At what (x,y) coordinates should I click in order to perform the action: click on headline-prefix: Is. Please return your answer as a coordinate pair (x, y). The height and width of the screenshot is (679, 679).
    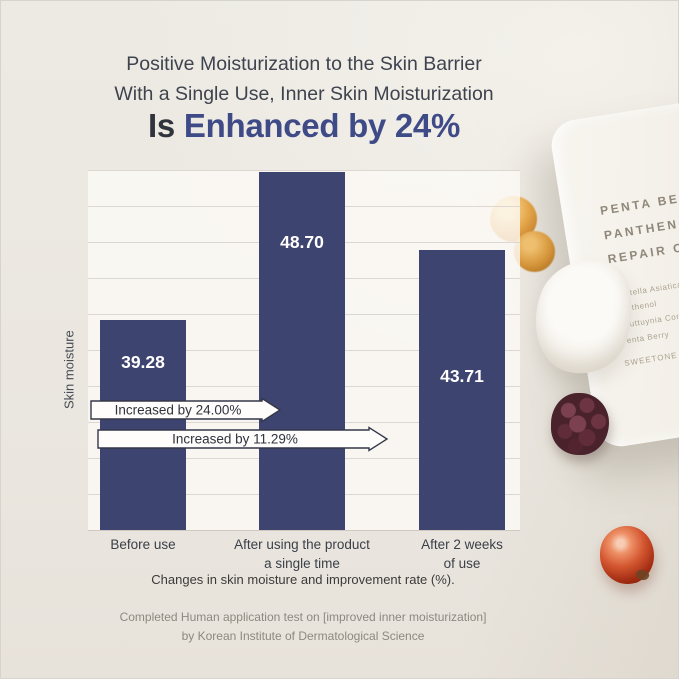
    Looking at the image, I should click on (161, 125).